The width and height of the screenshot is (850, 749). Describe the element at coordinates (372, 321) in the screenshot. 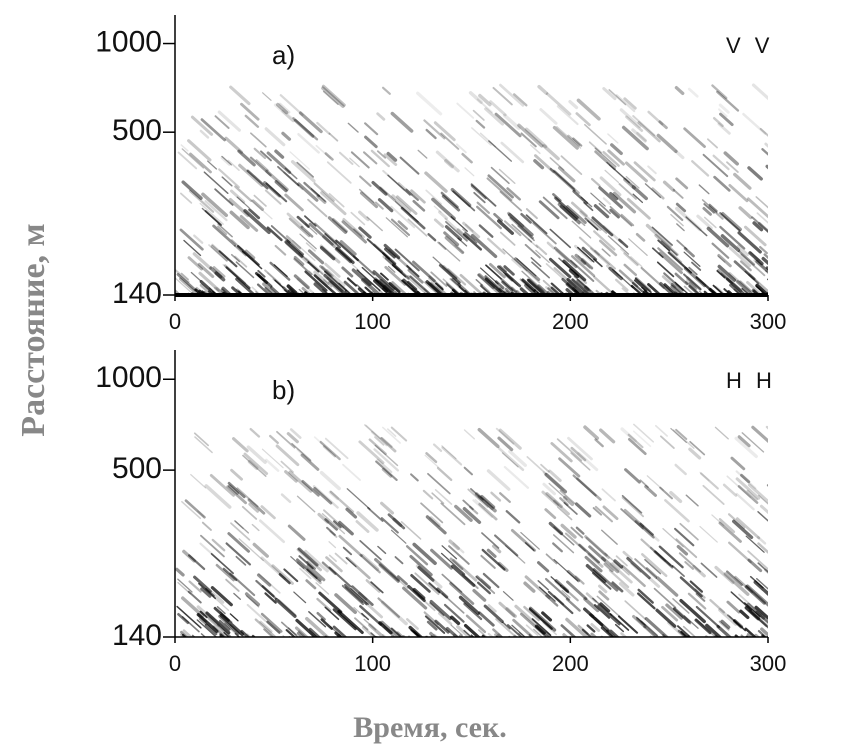

I see `x-tick-label: 100` at that location.